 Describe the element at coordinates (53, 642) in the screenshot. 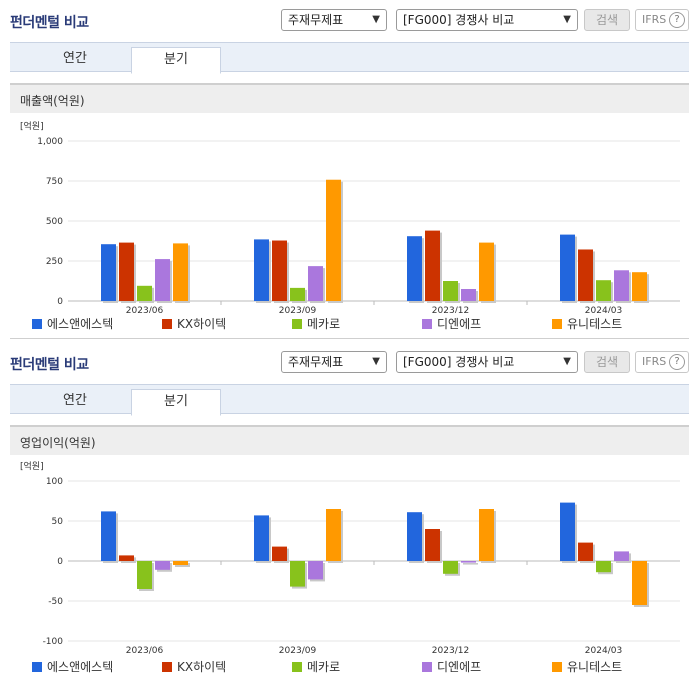

I see `y-tick-label: -100` at that location.